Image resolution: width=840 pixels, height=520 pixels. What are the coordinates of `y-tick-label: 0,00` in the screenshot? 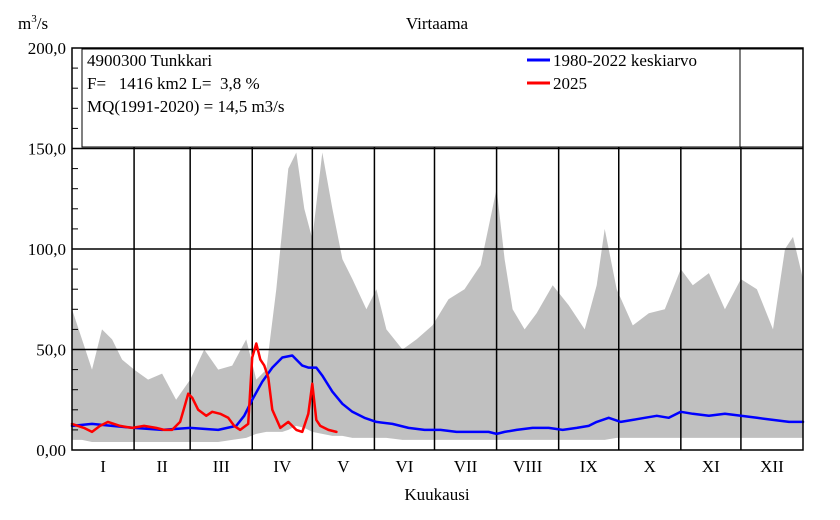 It's located at (51, 450).